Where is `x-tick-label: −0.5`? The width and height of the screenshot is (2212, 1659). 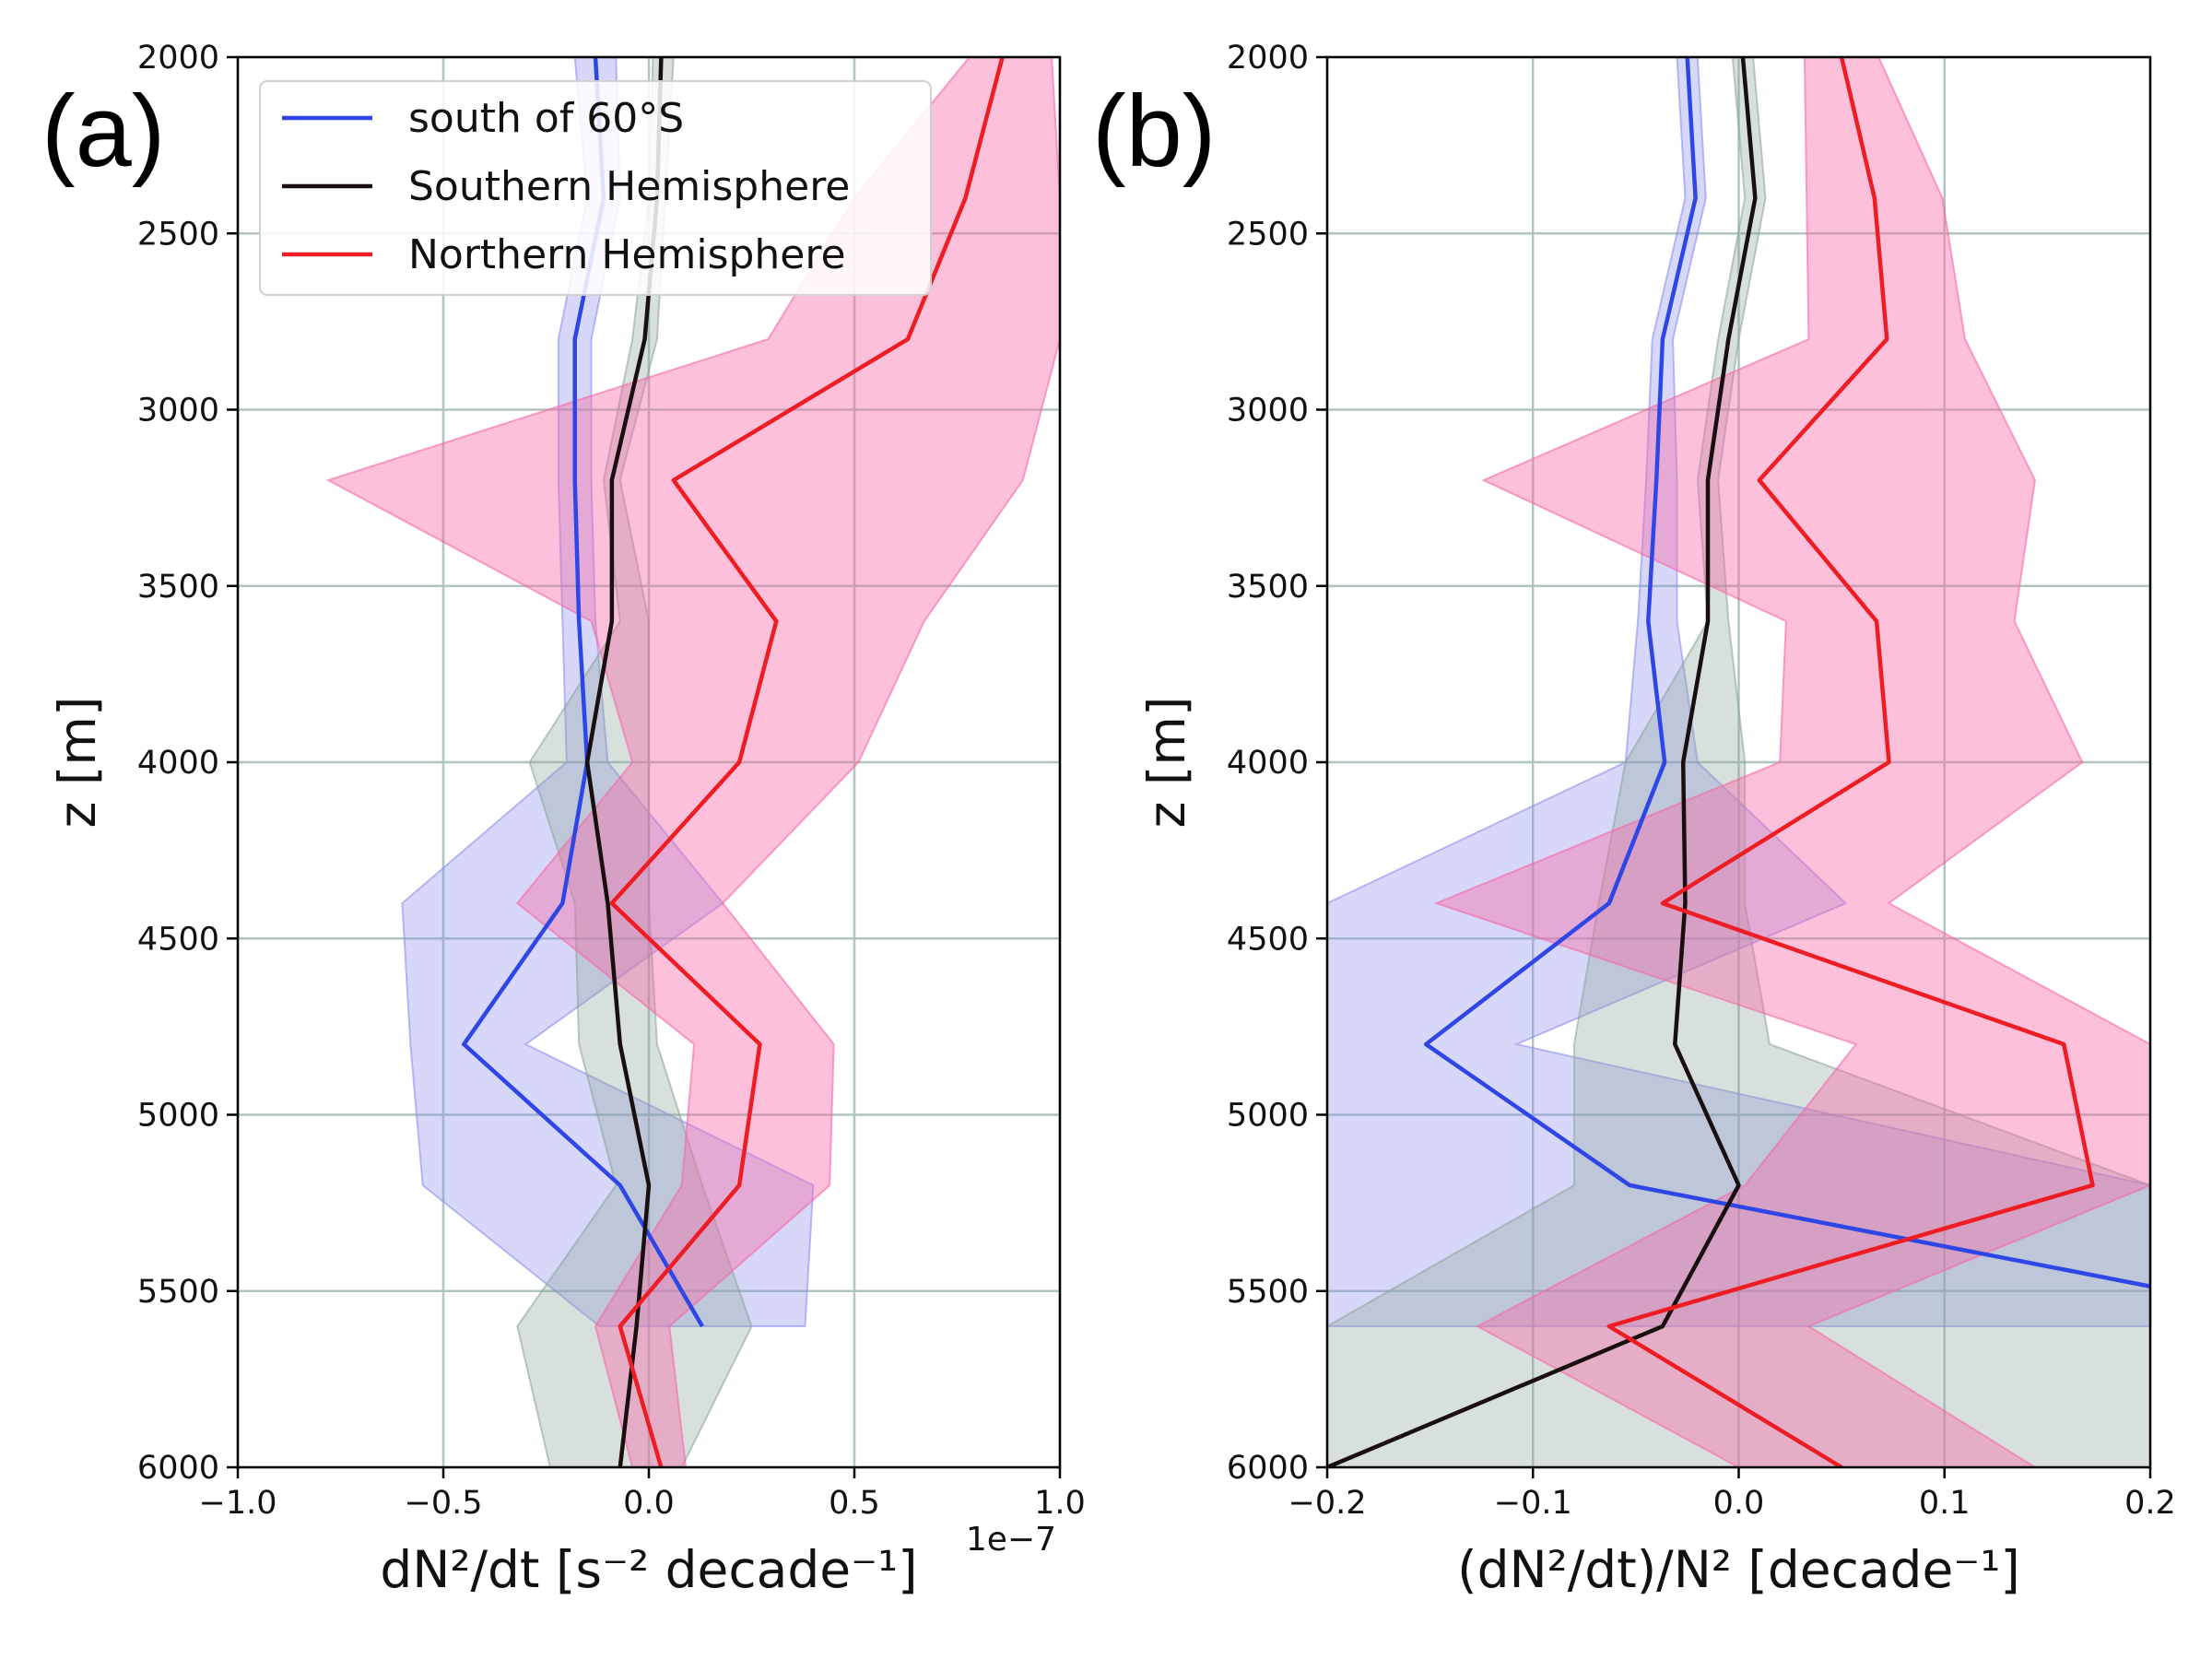
x-tick-label: −0.5 is located at coordinates (444, 1503).